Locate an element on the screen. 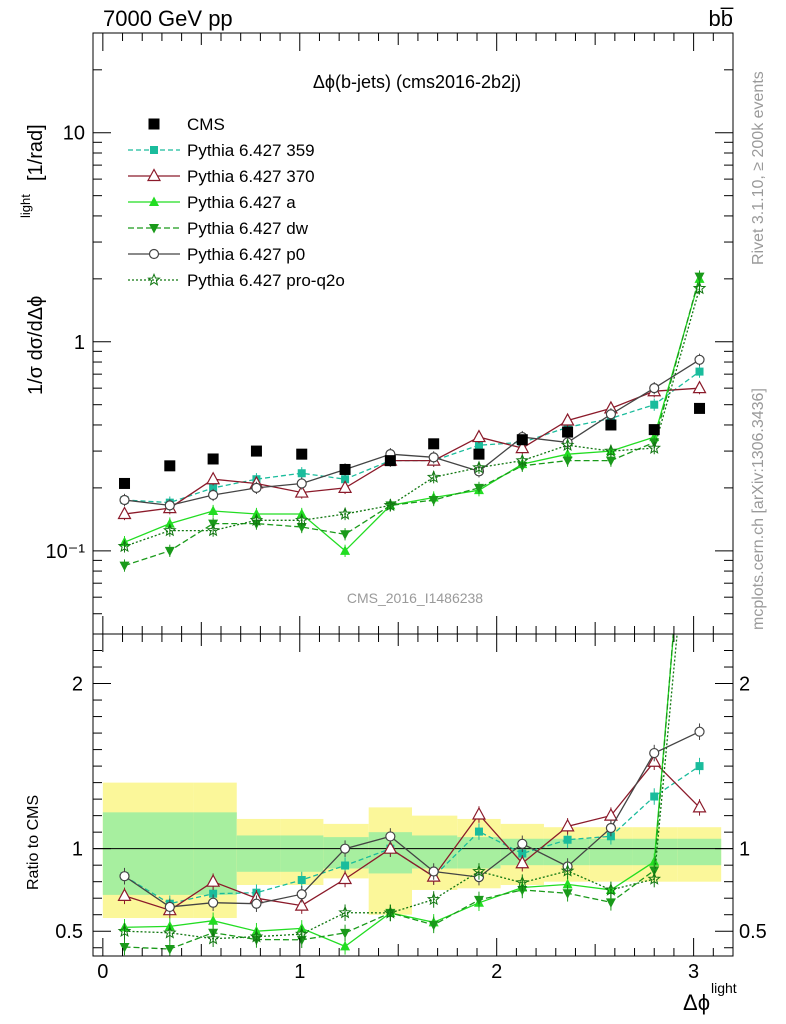 This screenshot has height=1024, width=786. legend-item: CMS is located at coordinates (186, 124).